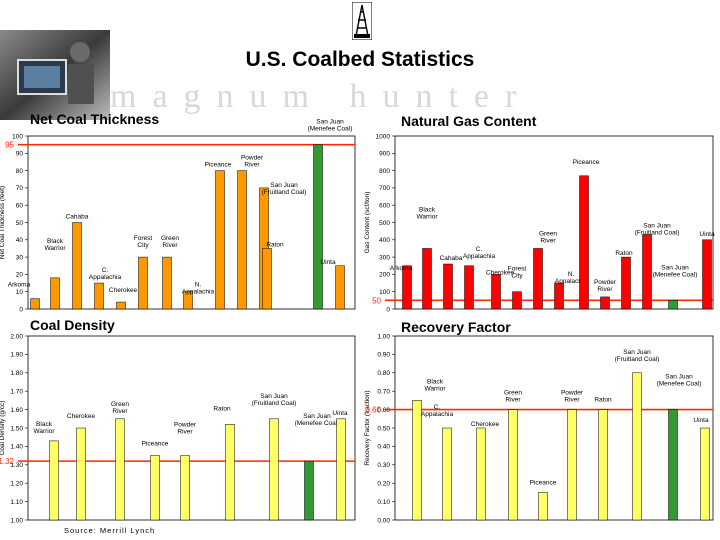  What do you see at coordinates (20, 292) in the screenshot?
I see `y-tick-label: 10` at bounding box center [20, 292].